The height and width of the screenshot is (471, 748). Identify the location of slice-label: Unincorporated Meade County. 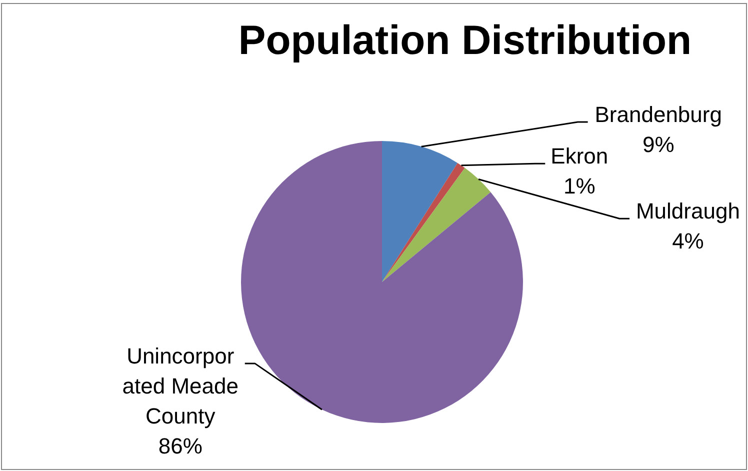
(180, 385).